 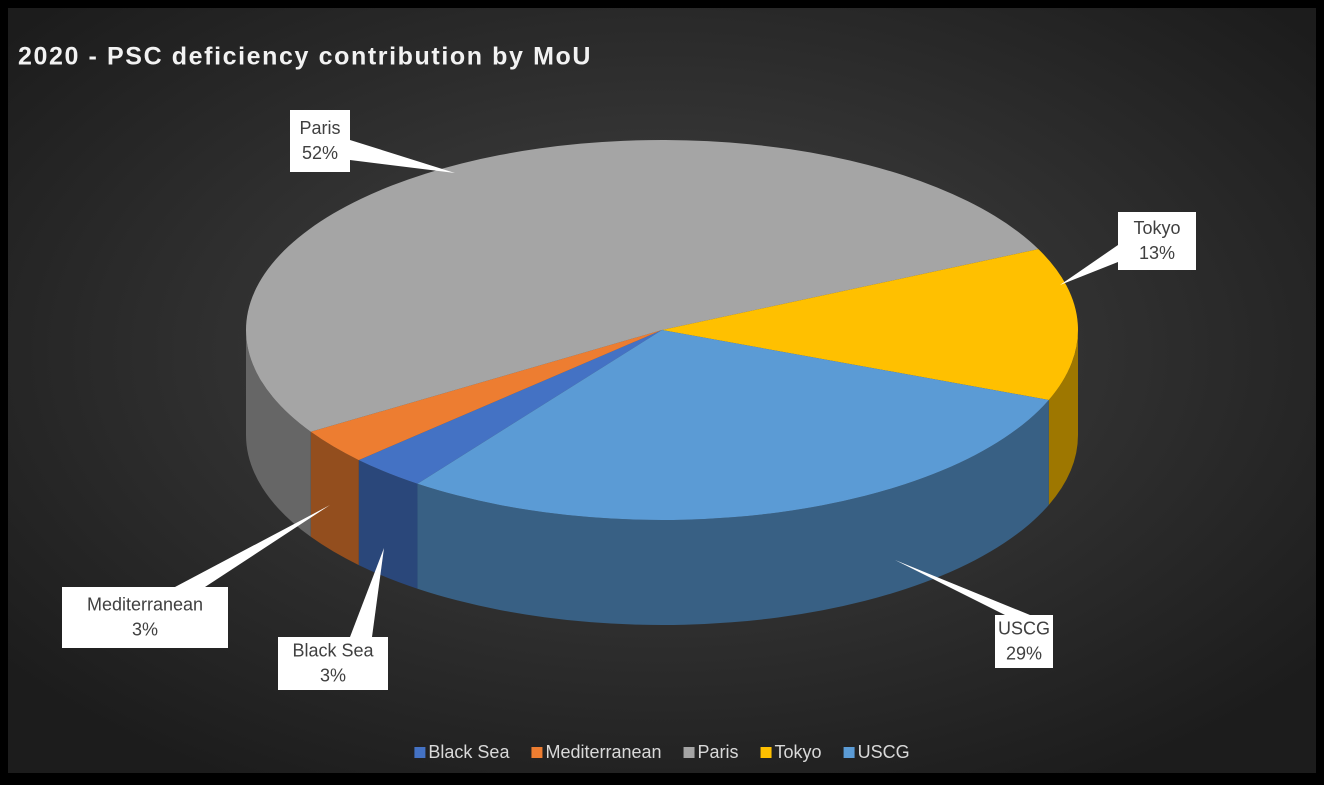 What do you see at coordinates (662, 752) in the screenshot?
I see `legend: Black Sea Mediterranean Paris Tokyo USCG` at bounding box center [662, 752].